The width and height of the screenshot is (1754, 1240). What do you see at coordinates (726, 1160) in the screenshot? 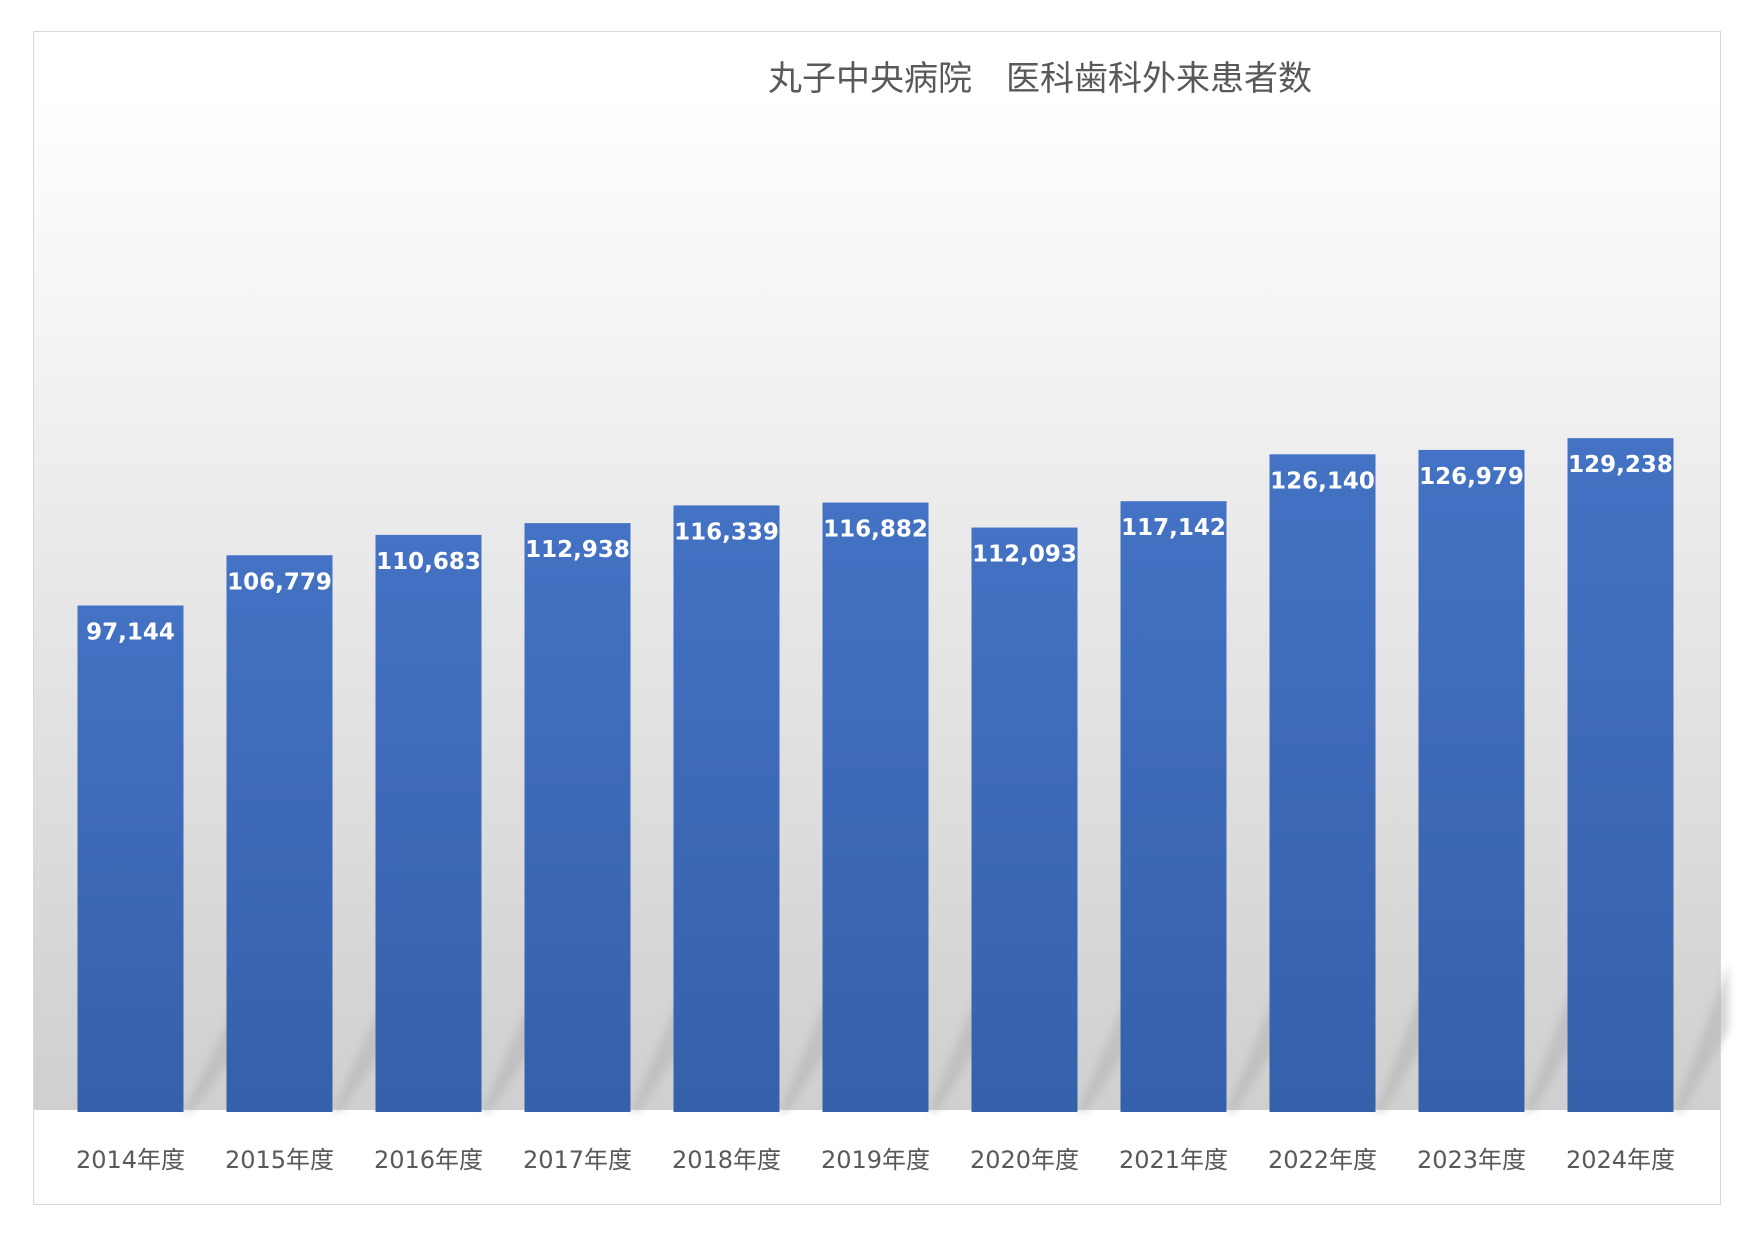
I see `x-tick-label: 2018年度` at bounding box center [726, 1160].